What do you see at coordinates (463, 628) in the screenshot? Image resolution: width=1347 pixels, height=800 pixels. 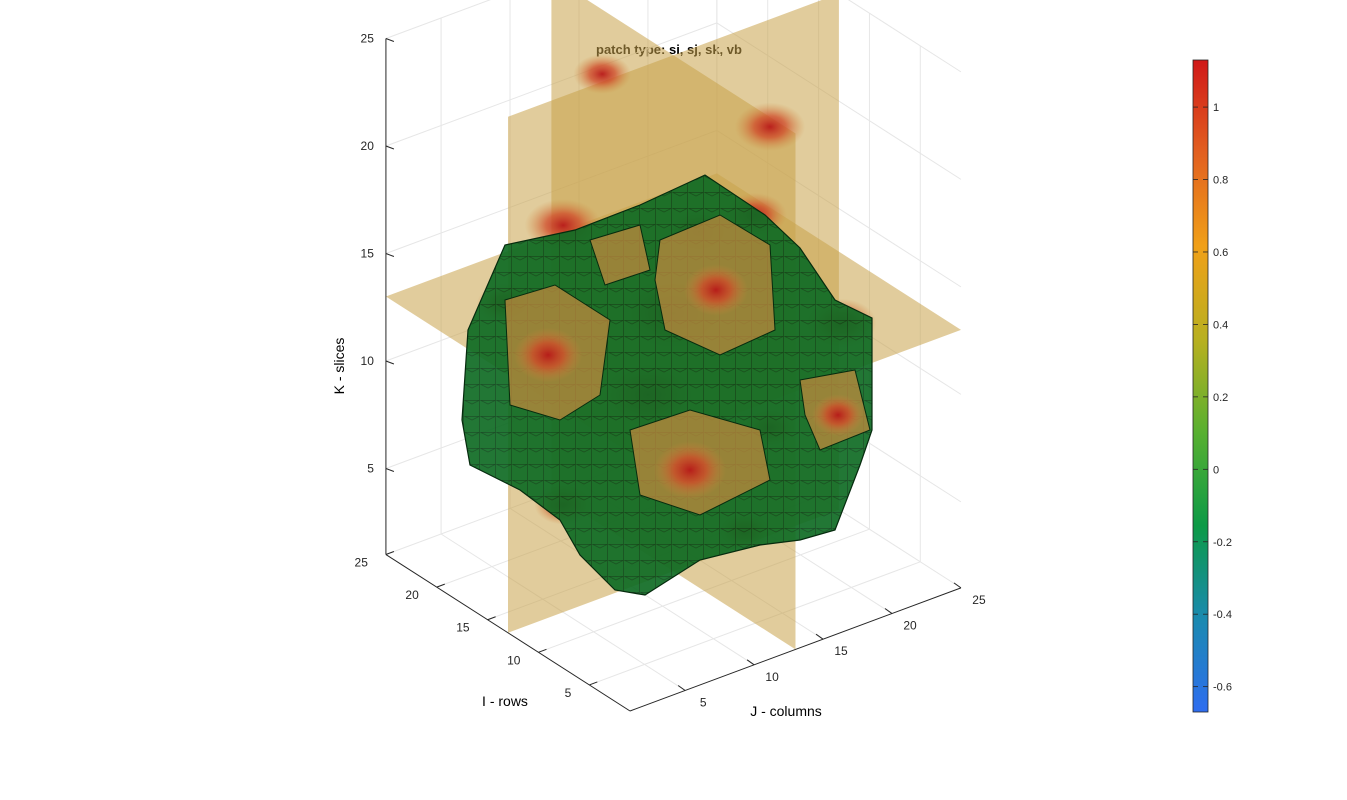 I see `y-tick-label: 15` at bounding box center [463, 628].